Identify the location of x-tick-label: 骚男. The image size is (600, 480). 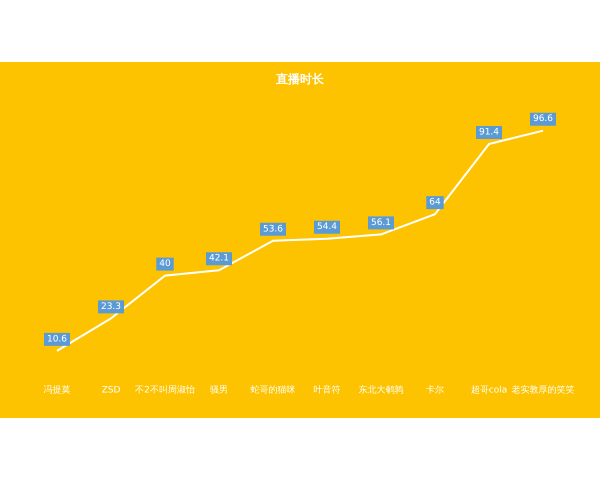
(219, 390).